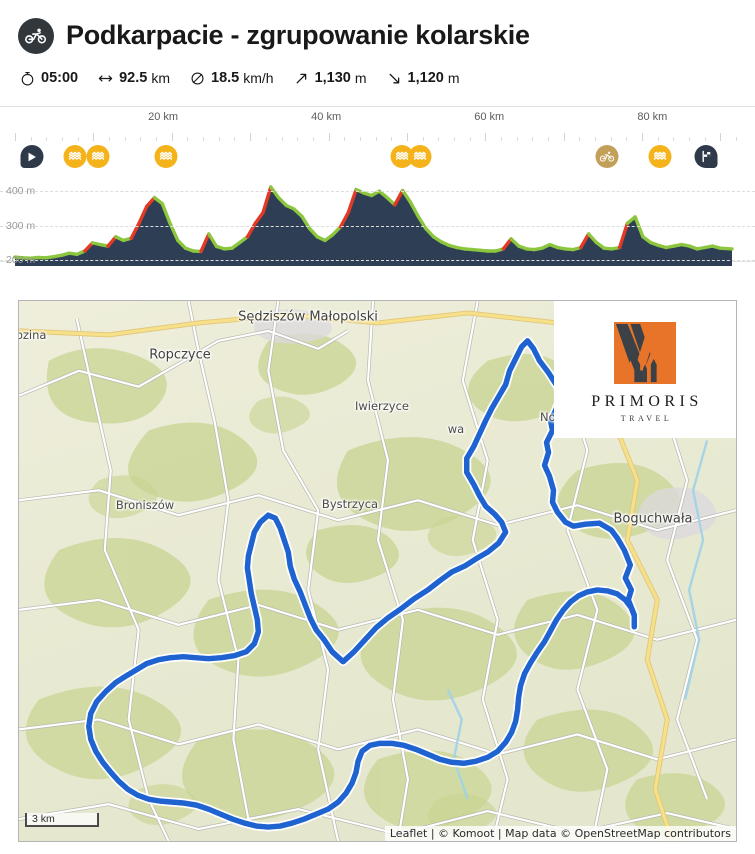  Describe the element at coordinates (27, 78) in the screenshot. I see `stopwatch-icon` at that location.